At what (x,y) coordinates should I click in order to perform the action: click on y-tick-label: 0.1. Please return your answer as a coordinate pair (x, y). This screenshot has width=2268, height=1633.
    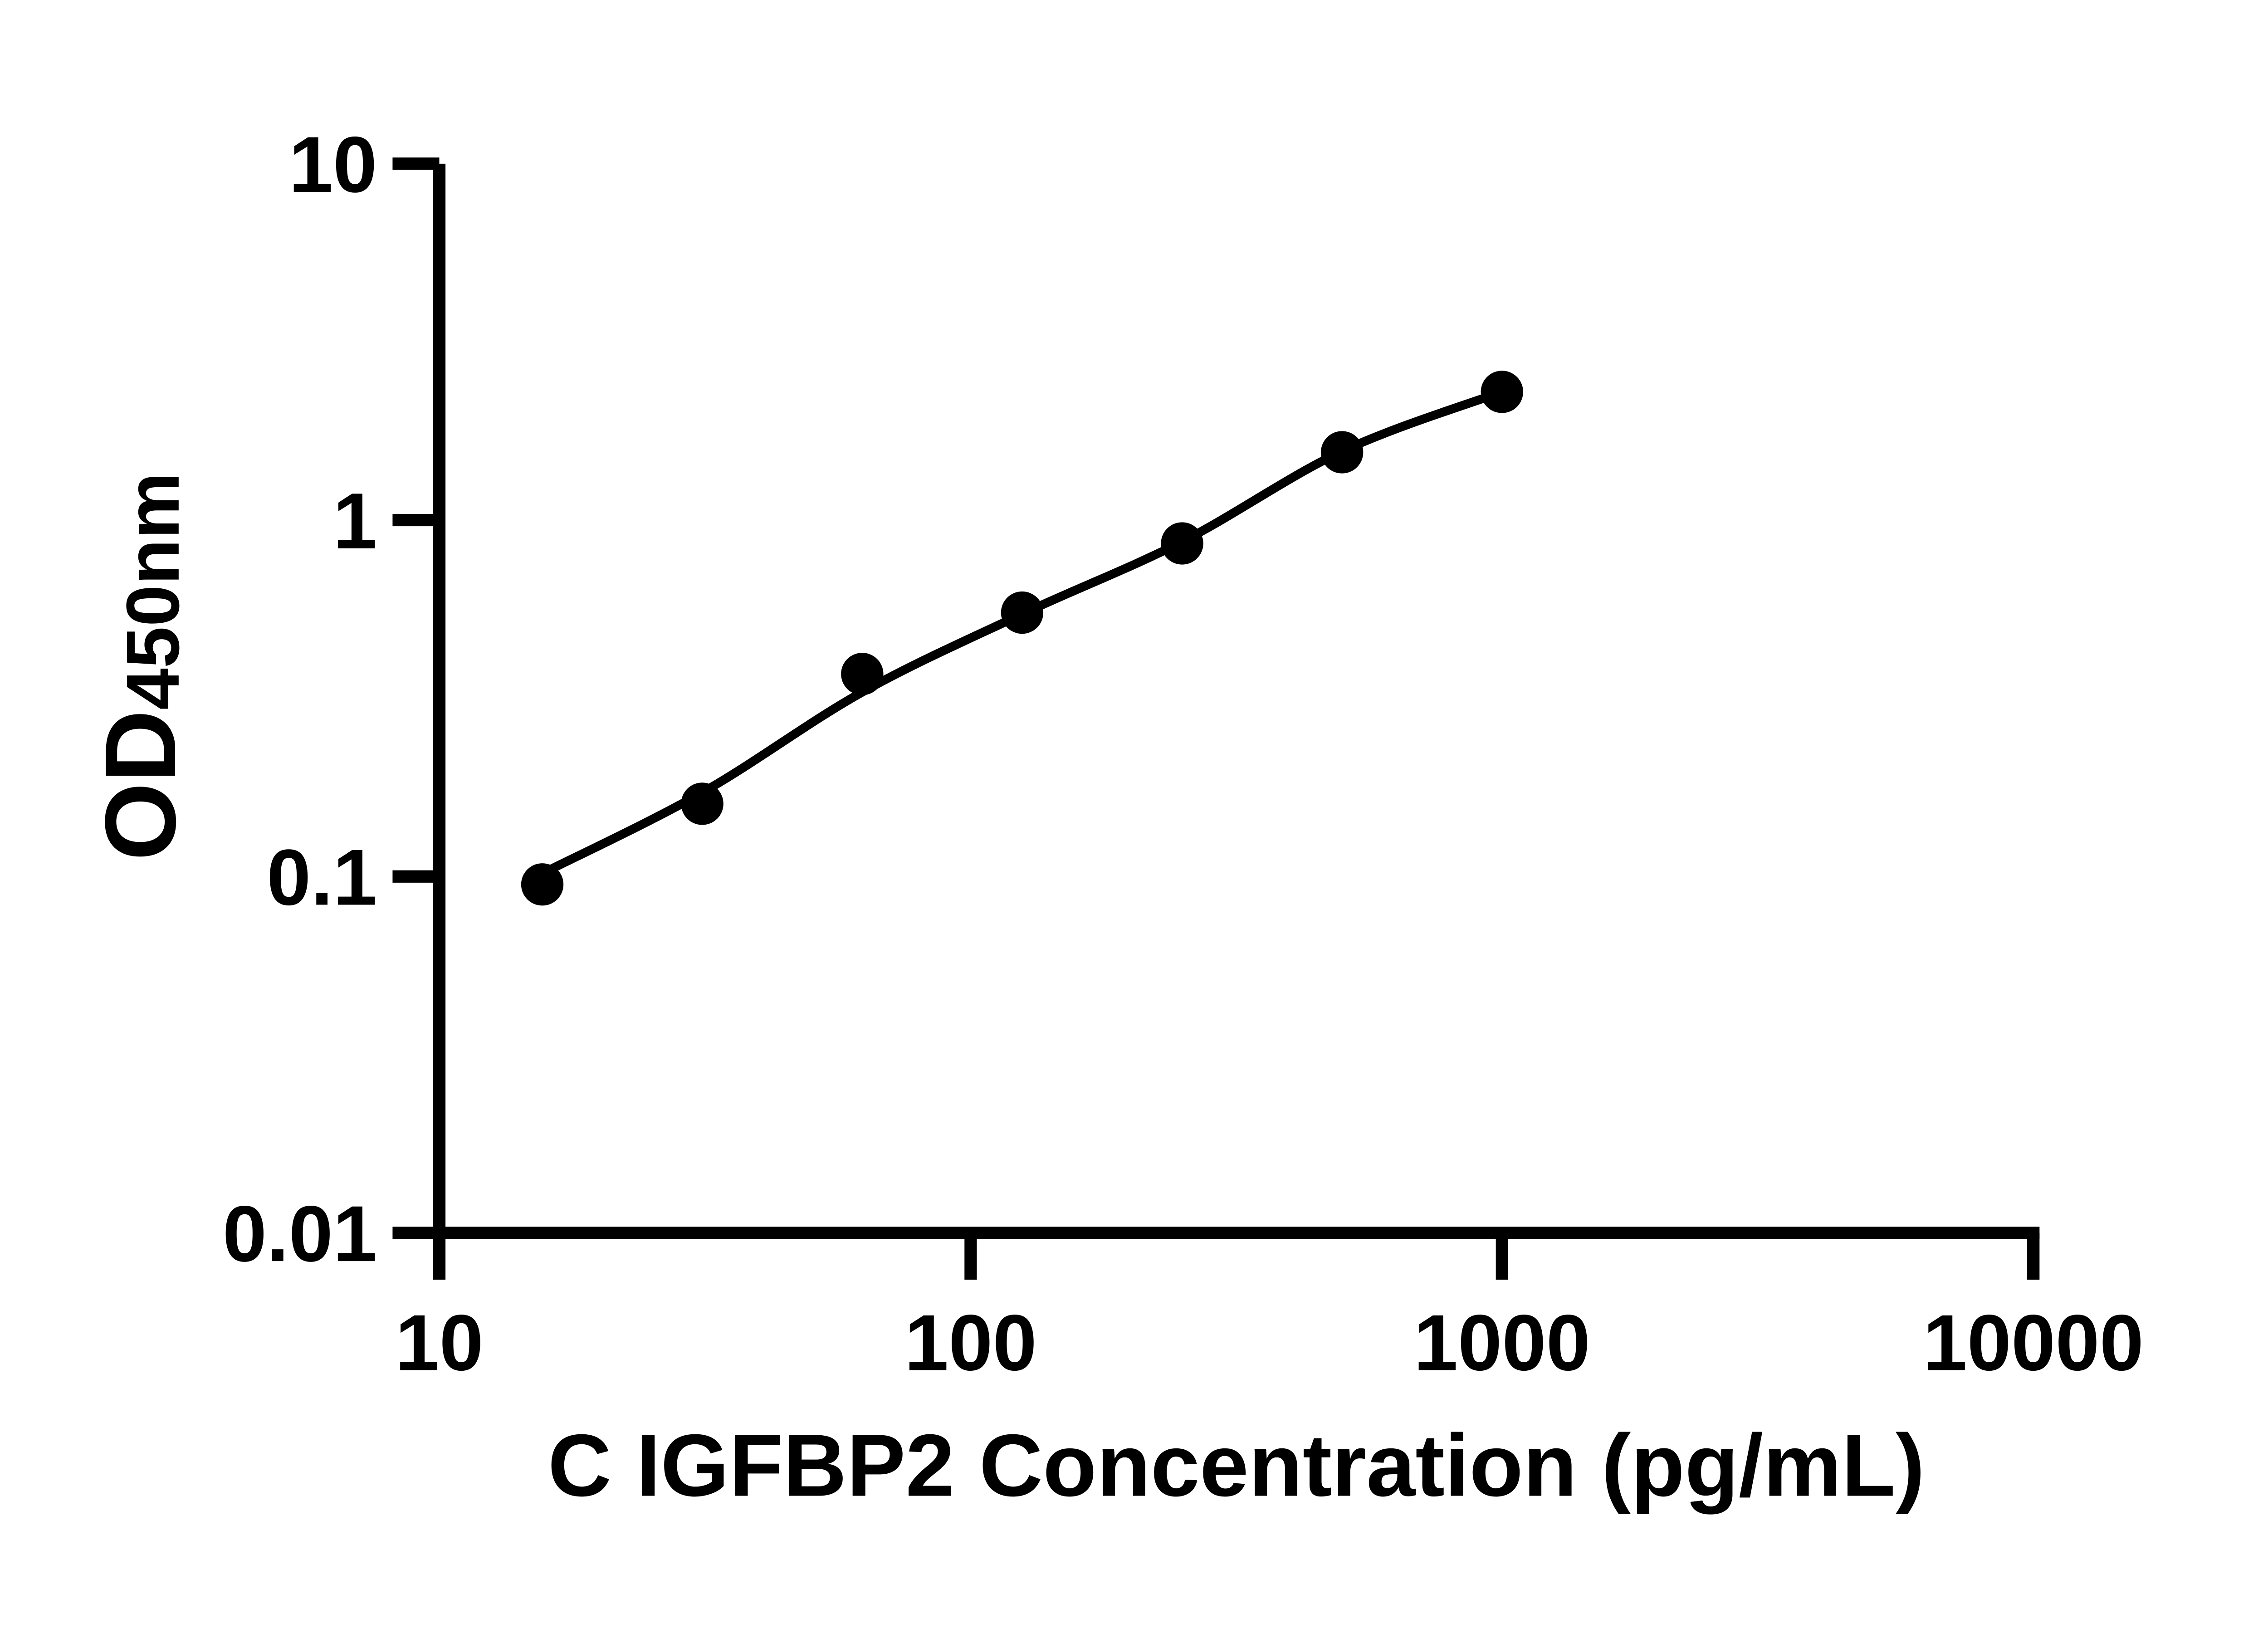
    Looking at the image, I should click on (322, 877).